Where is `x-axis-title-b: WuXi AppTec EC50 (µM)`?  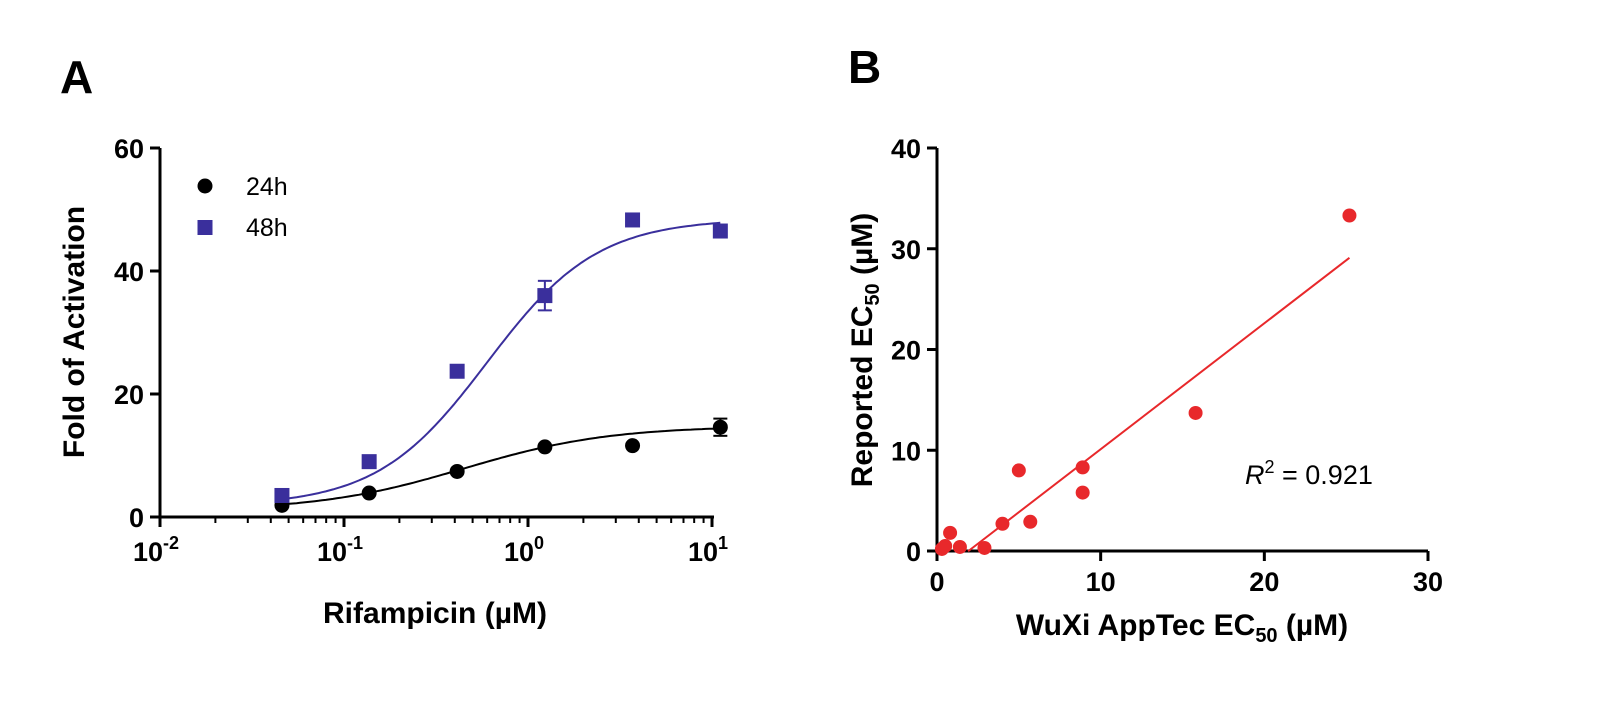
x-axis-title-b: WuXi AppTec EC50 (µM) is located at coordinates (1182, 628).